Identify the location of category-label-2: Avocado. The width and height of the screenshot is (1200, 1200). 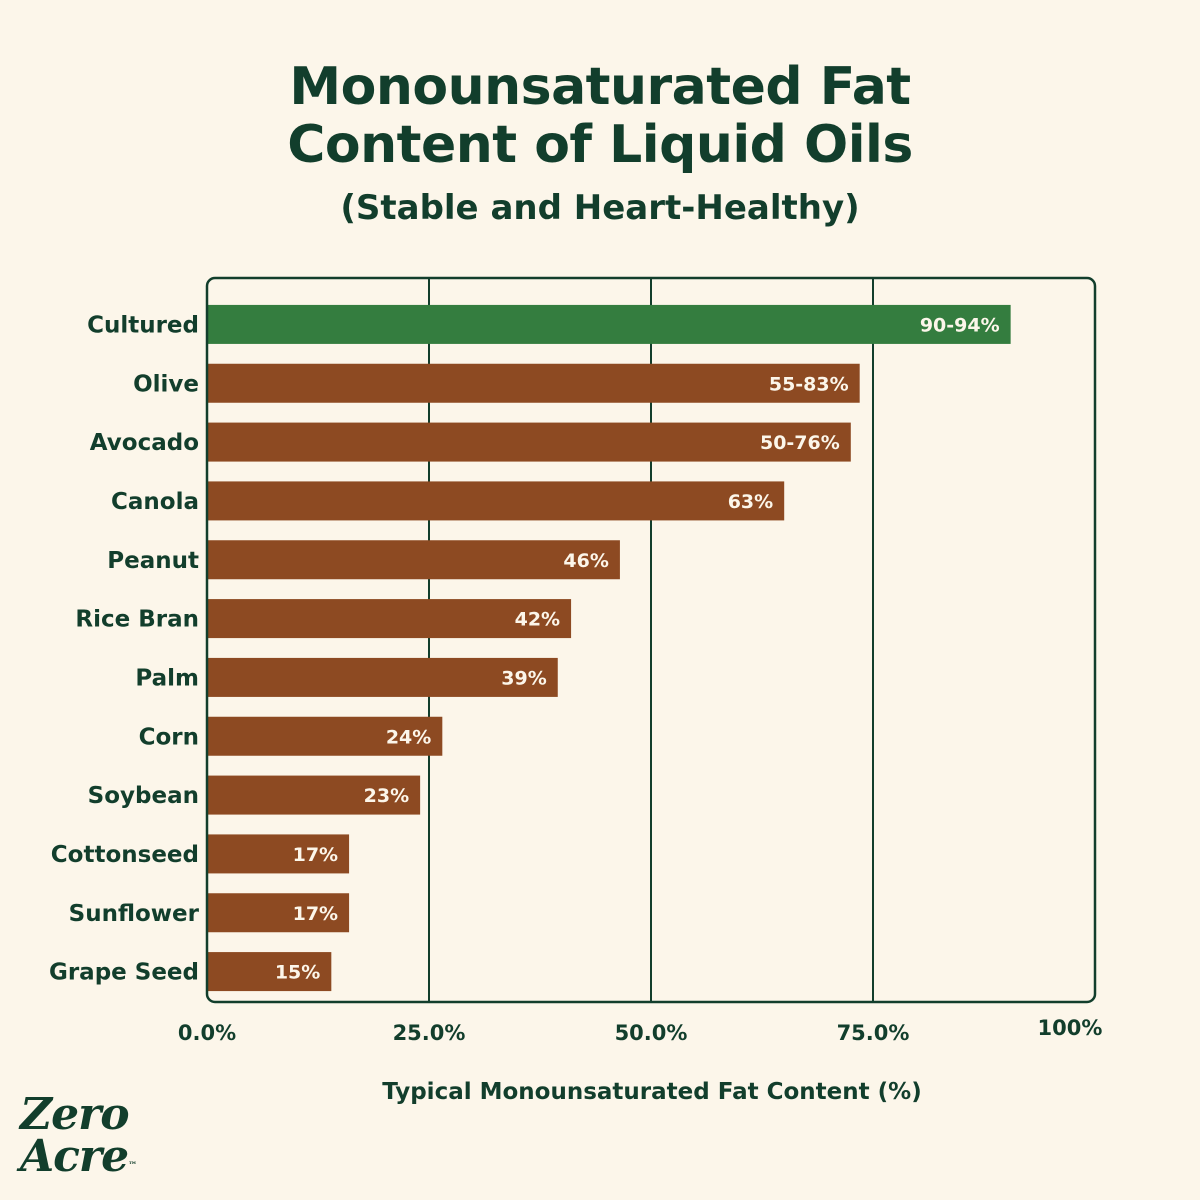
(144, 443).